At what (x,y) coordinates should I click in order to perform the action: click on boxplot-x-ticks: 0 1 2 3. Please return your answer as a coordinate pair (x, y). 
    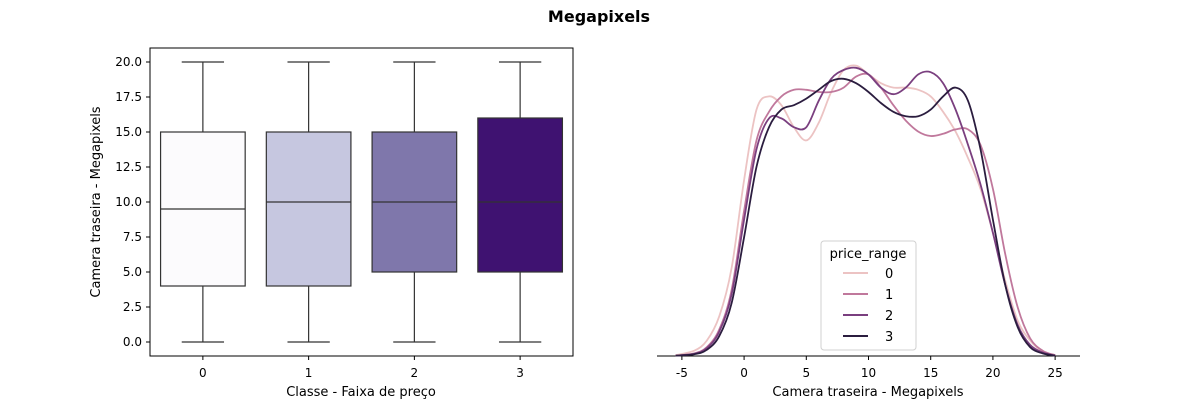
    Looking at the image, I should click on (361, 368).